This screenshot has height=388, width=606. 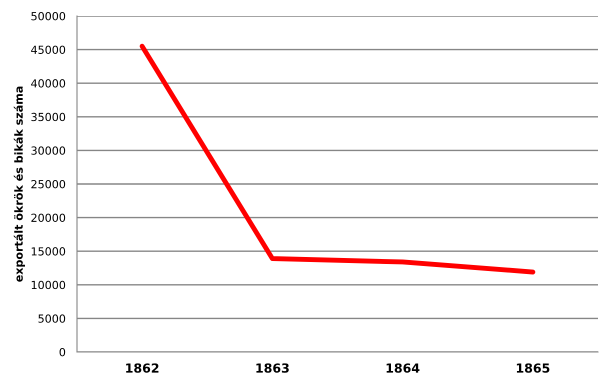 What do you see at coordinates (48, 50) in the screenshot?
I see `y-tick-label: 45000` at bounding box center [48, 50].